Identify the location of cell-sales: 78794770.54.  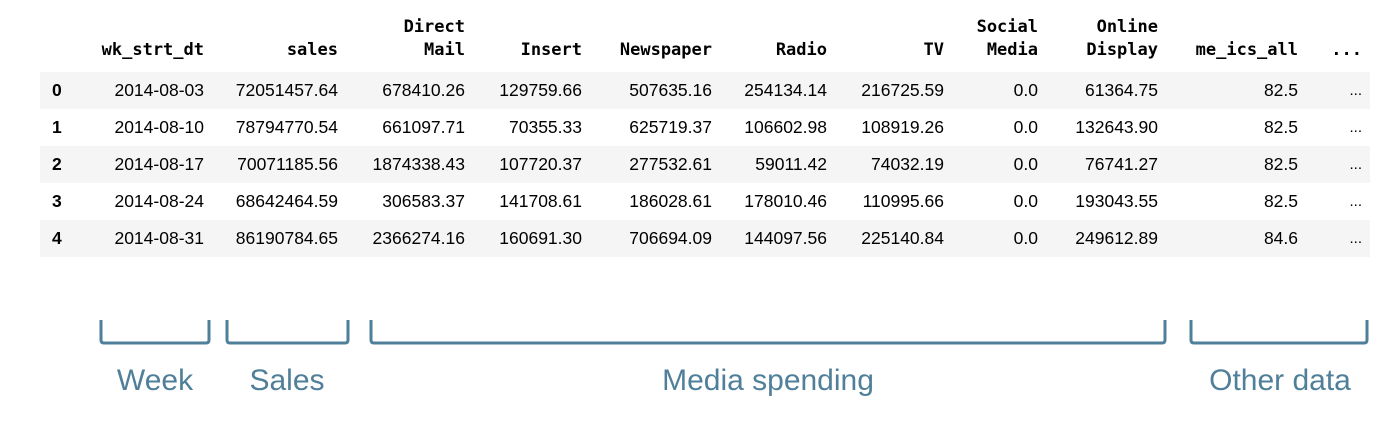
(286, 127).